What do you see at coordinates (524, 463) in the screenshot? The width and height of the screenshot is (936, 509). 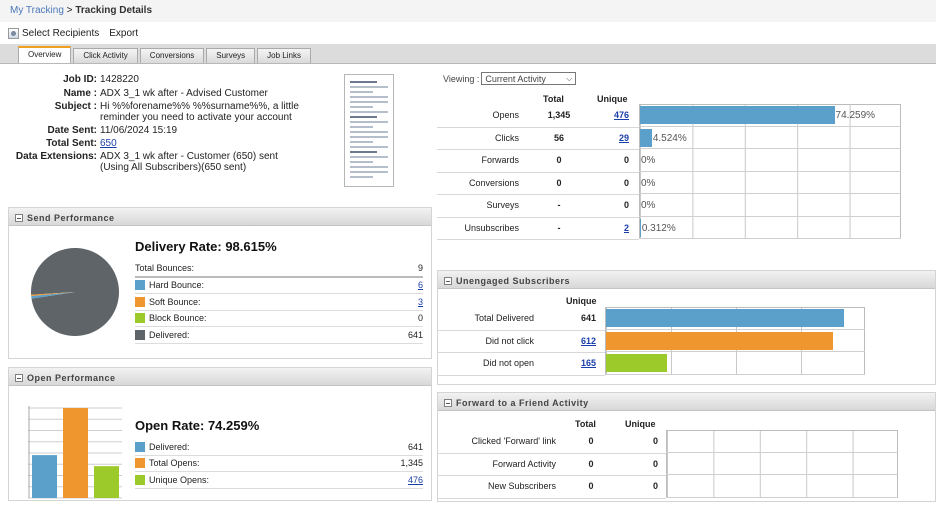 I see `forward-row-label: Forward Activity` at bounding box center [524, 463].